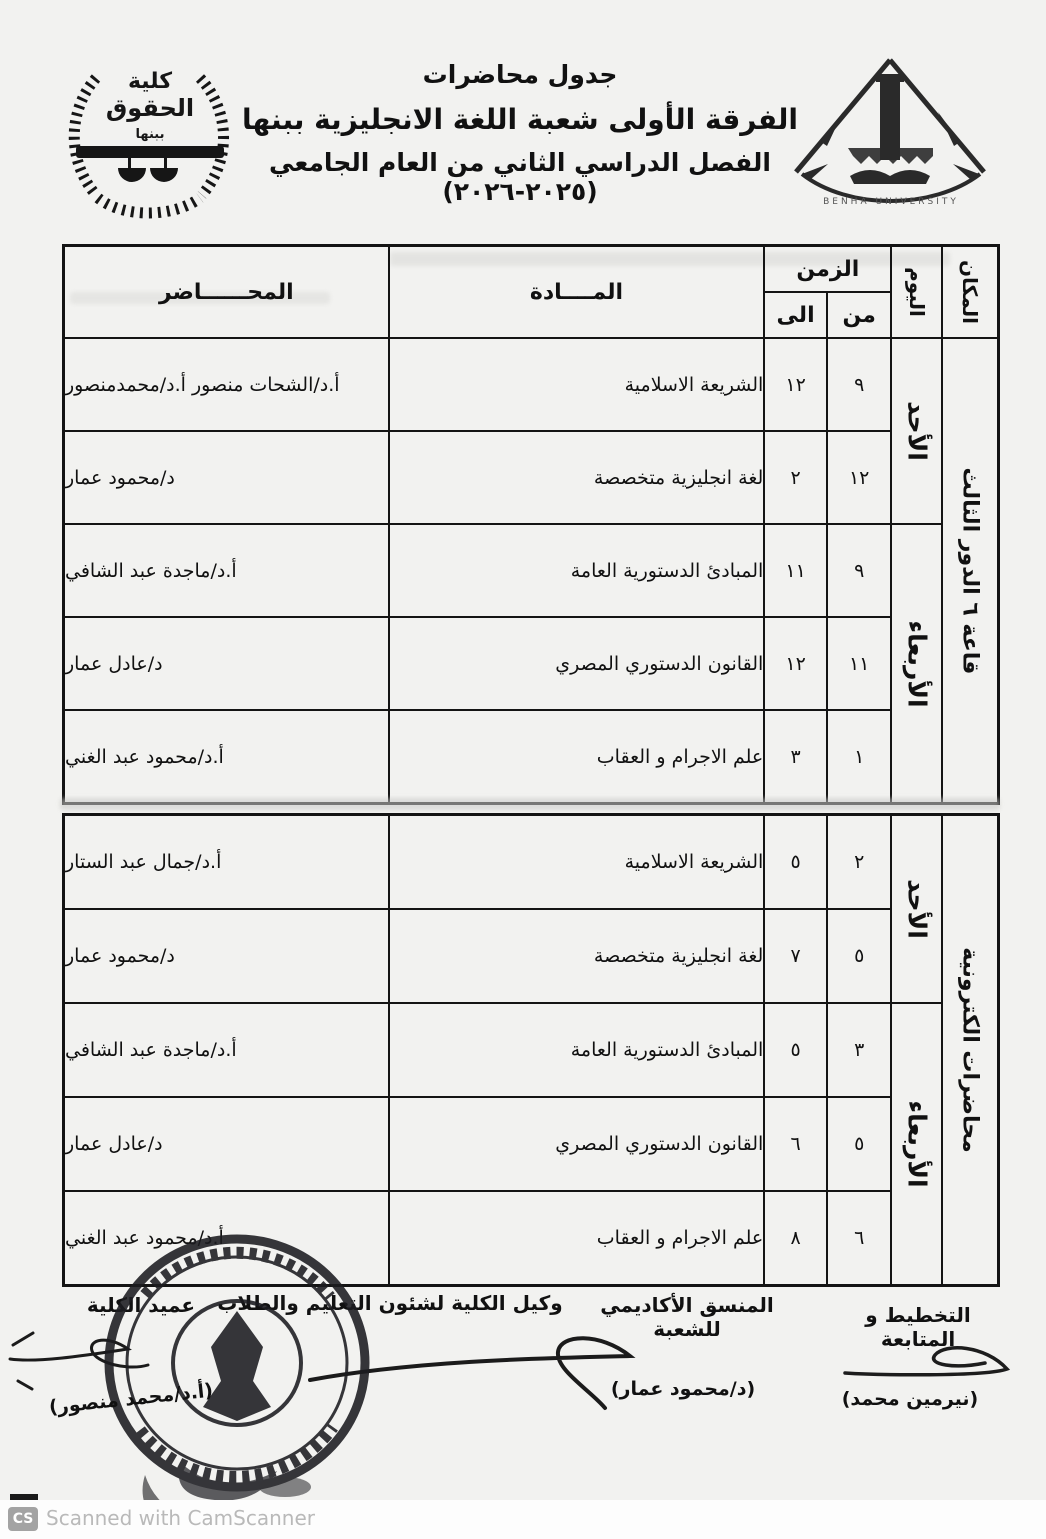 Image resolution: width=1046 pixels, height=1539 pixels. Describe the element at coordinates (891, 202) in the screenshot. I see `university-caption: BENHA UNIVERSITY` at that location.